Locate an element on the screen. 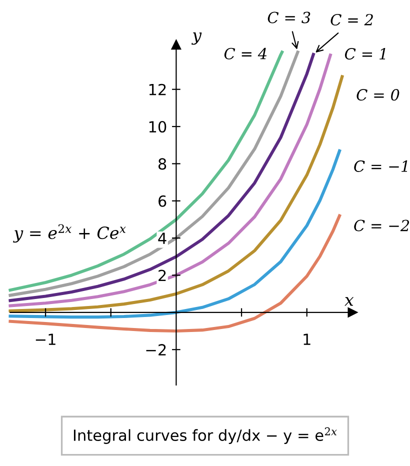 This screenshot has height=466, width=410. text: C = 2 is located at coordinates (351, 20).